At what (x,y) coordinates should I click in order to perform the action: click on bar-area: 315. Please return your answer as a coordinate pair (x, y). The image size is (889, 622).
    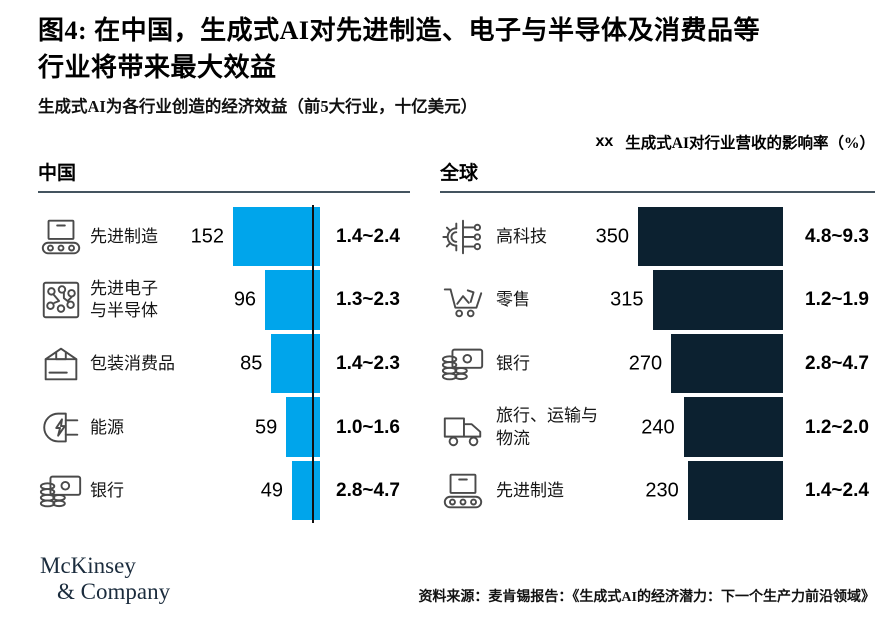
    Looking at the image, I should click on (693, 301).